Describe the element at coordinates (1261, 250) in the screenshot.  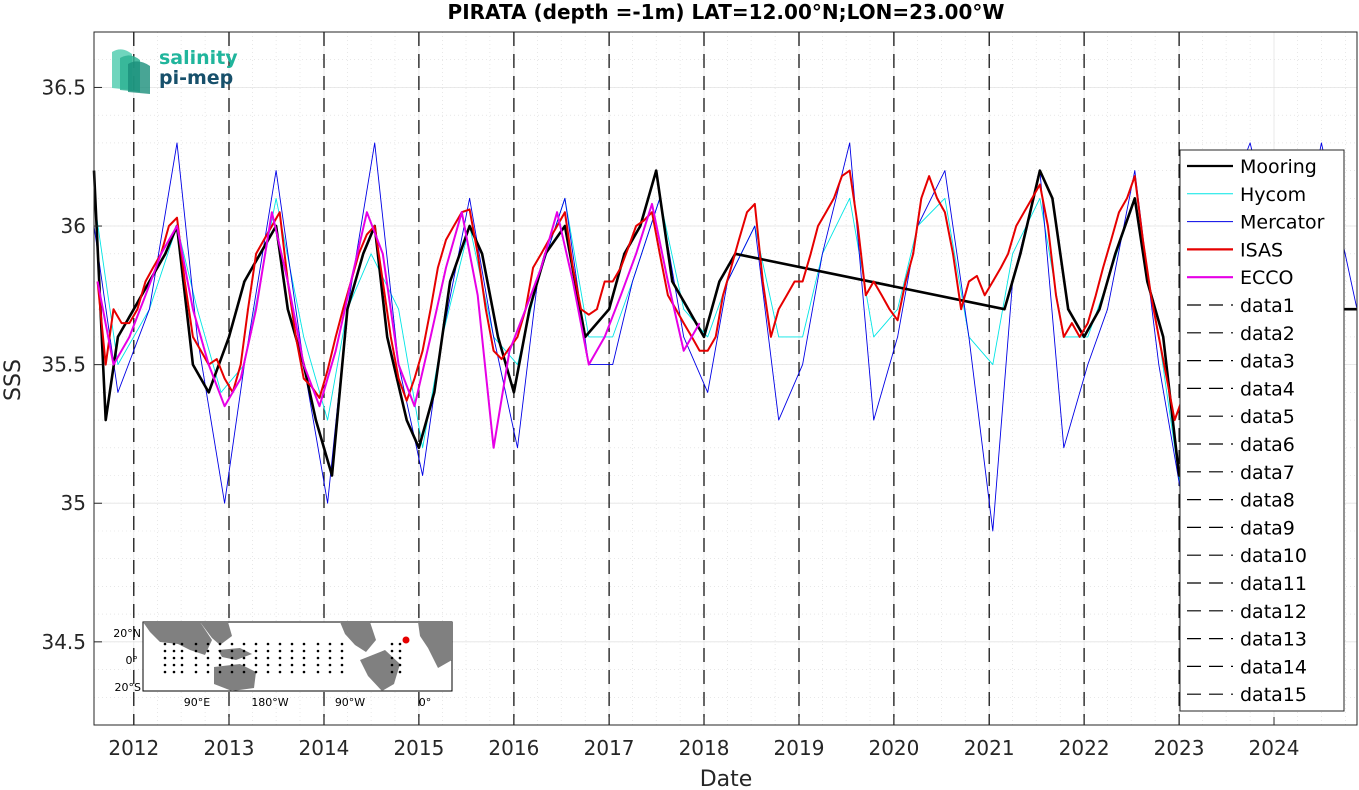
I see `legend-label: ISAS` at that location.